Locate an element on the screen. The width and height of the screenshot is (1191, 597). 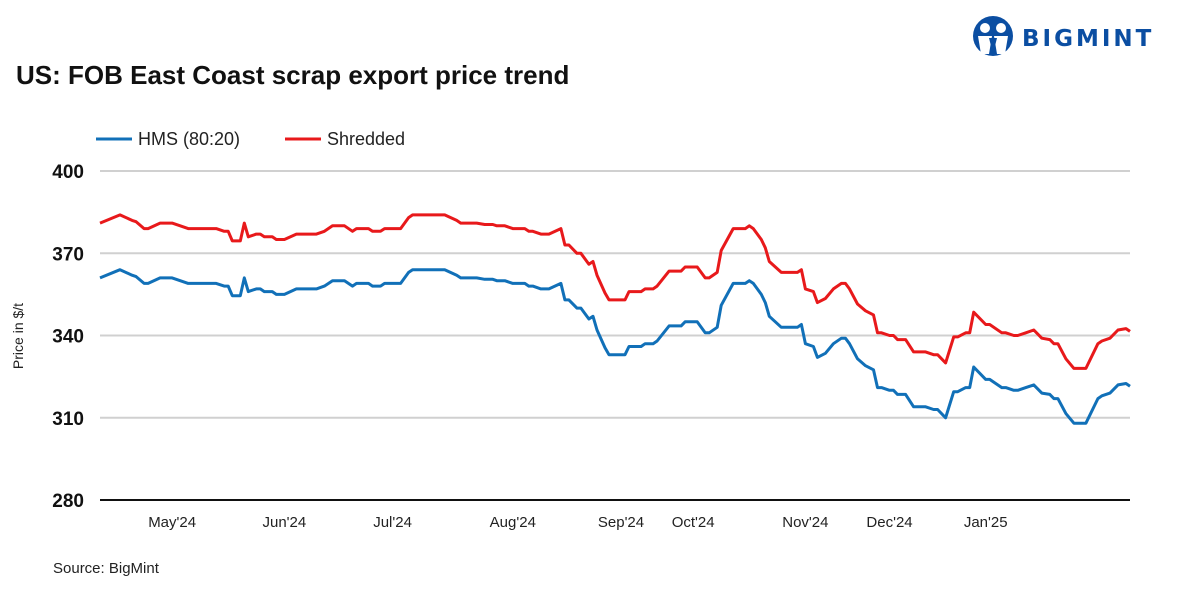
y-tick-label: 340 is located at coordinates (68, 337).